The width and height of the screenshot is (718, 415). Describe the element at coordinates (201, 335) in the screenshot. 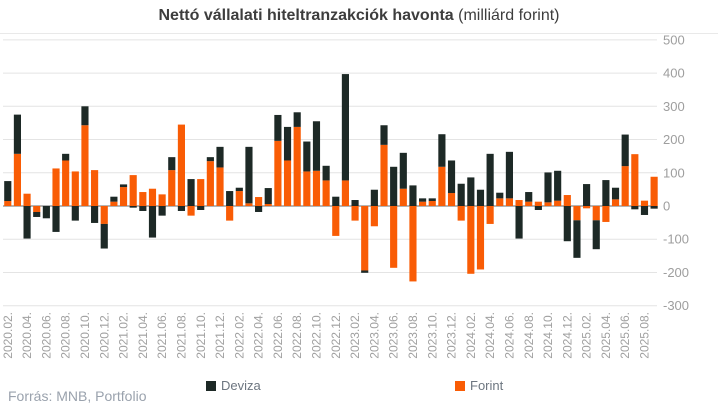

I see `x-axis-tick-label: 2021.10.` at that location.